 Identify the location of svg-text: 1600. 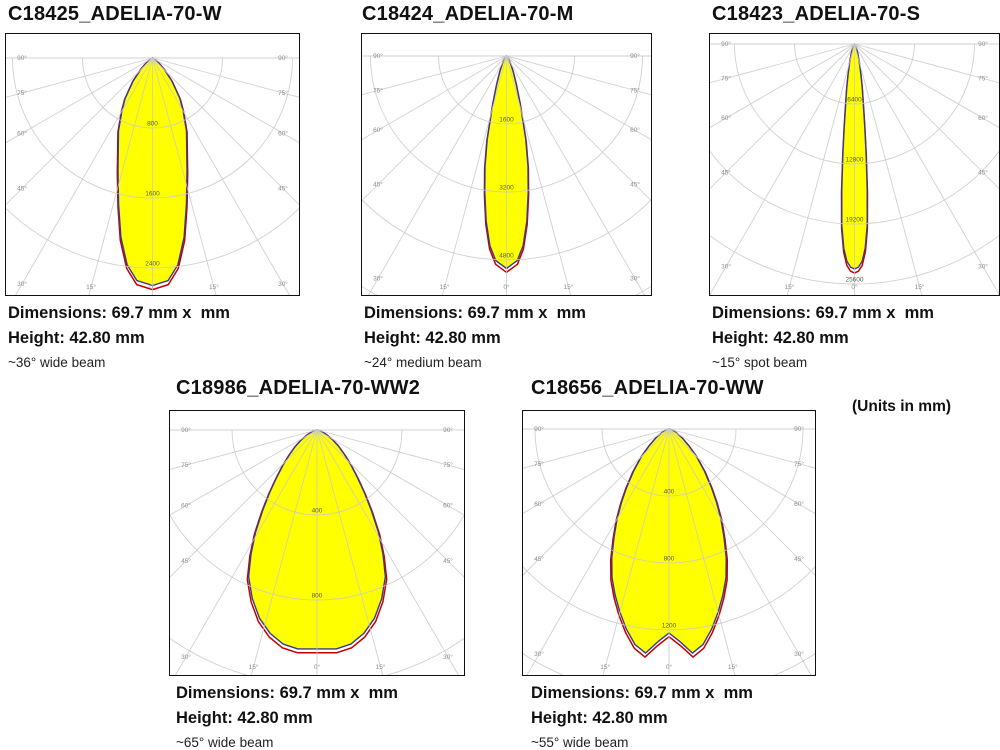
(152, 194).